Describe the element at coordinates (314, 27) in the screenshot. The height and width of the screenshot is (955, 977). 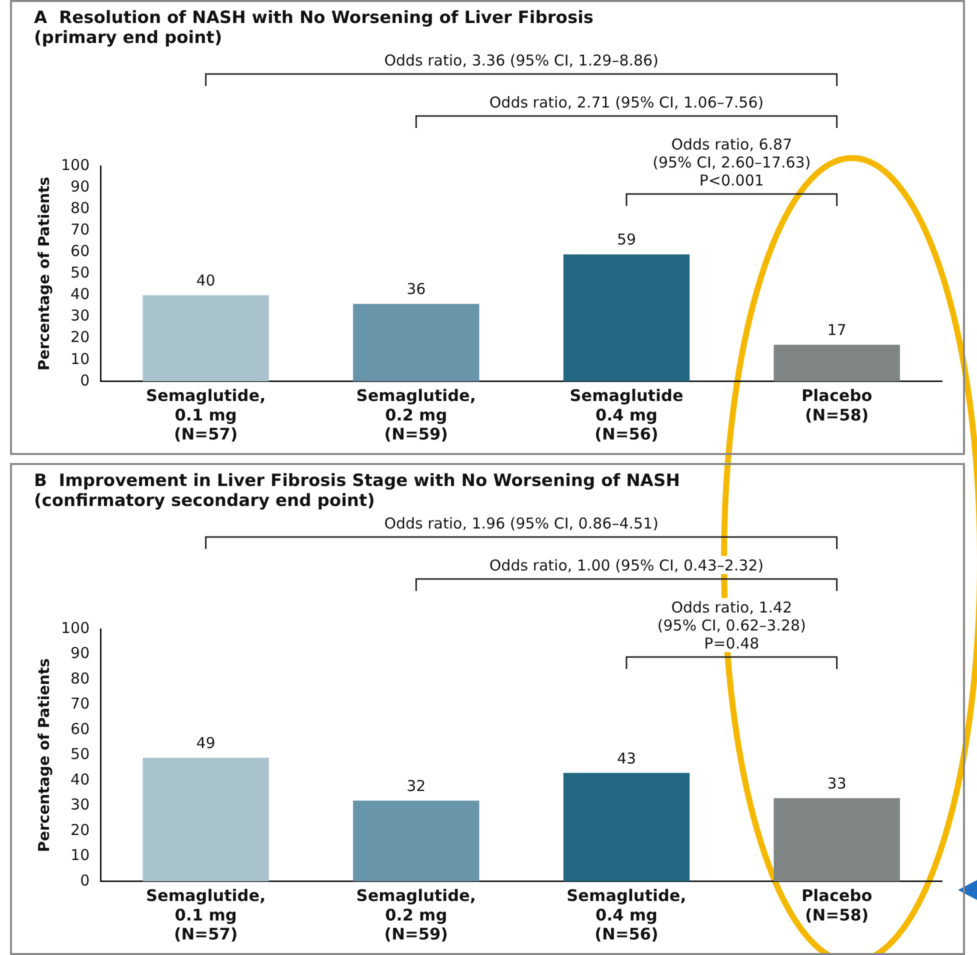
I see `chart-title: A Resolution of NASH with No Worsening of Liver Fibrosis (primary end point)` at that location.